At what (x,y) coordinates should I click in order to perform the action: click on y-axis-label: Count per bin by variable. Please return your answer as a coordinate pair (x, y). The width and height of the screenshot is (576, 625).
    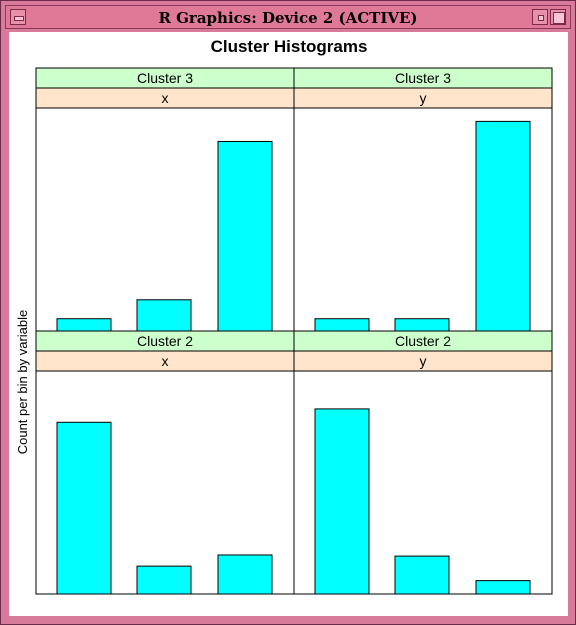
    Looking at the image, I should click on (22, 382).